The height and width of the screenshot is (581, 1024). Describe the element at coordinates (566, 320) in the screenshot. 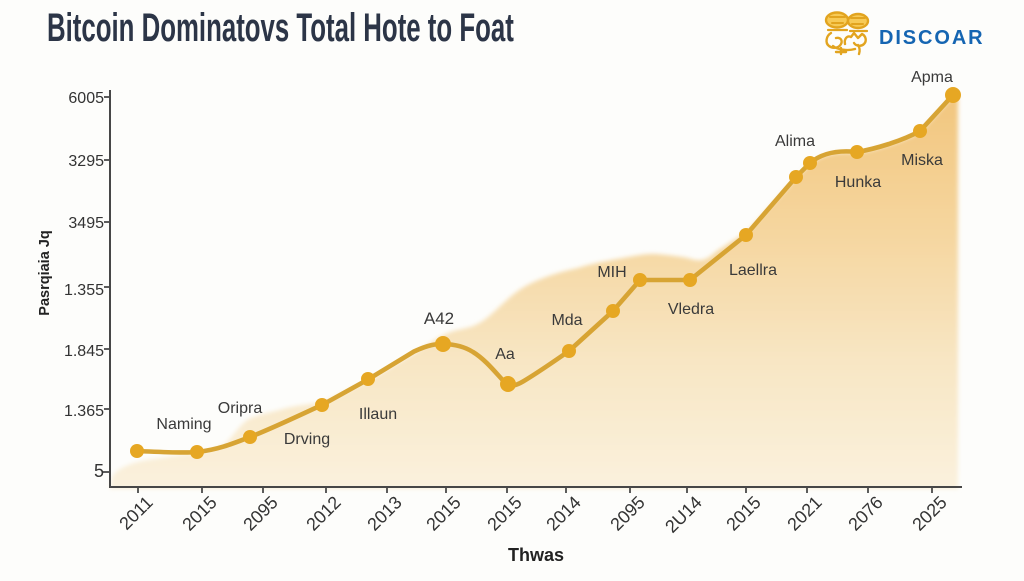

I see `svg-text: Mda` at that location.